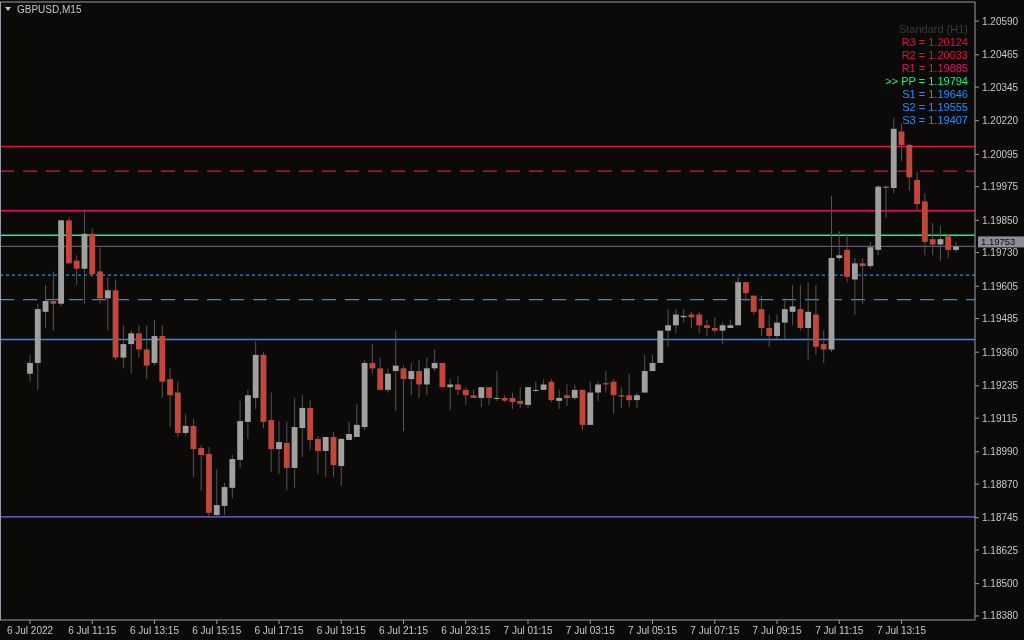 The height and width of the screenshot is (640, 1024). I want to click on y-tick-label: 1.18745, so click(1000, 518).